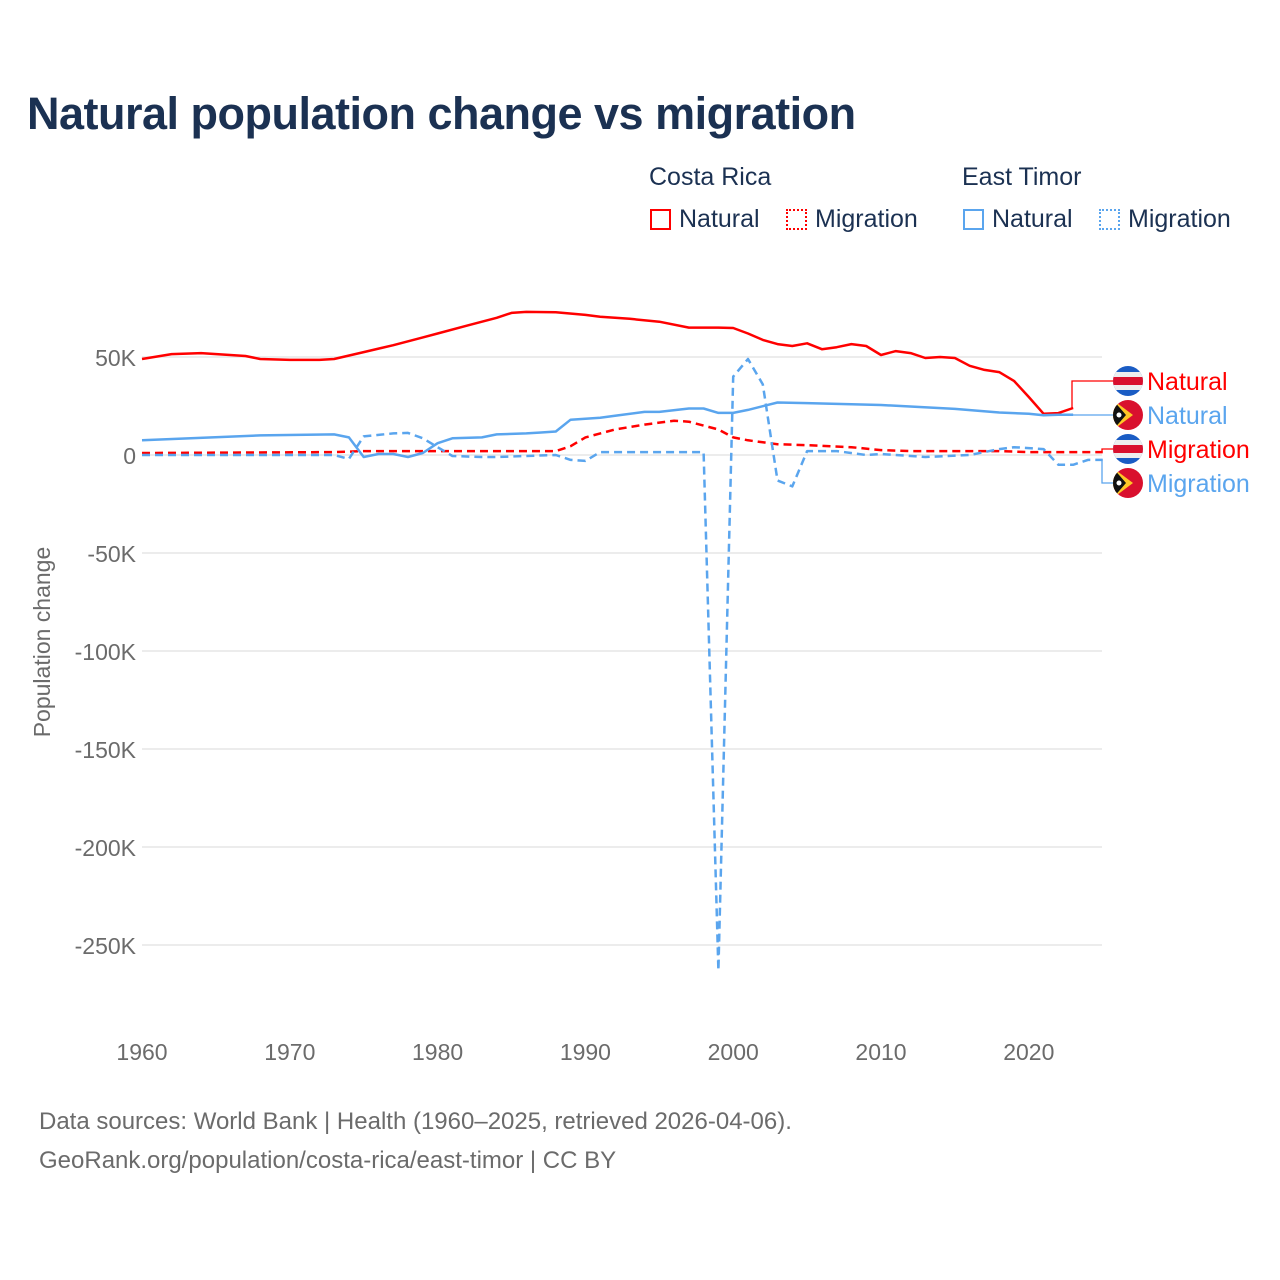 This screenshot has width=1280, height=1280. I want to click on legend-item-costa-rica-natural: Natural, so click(705, 219).